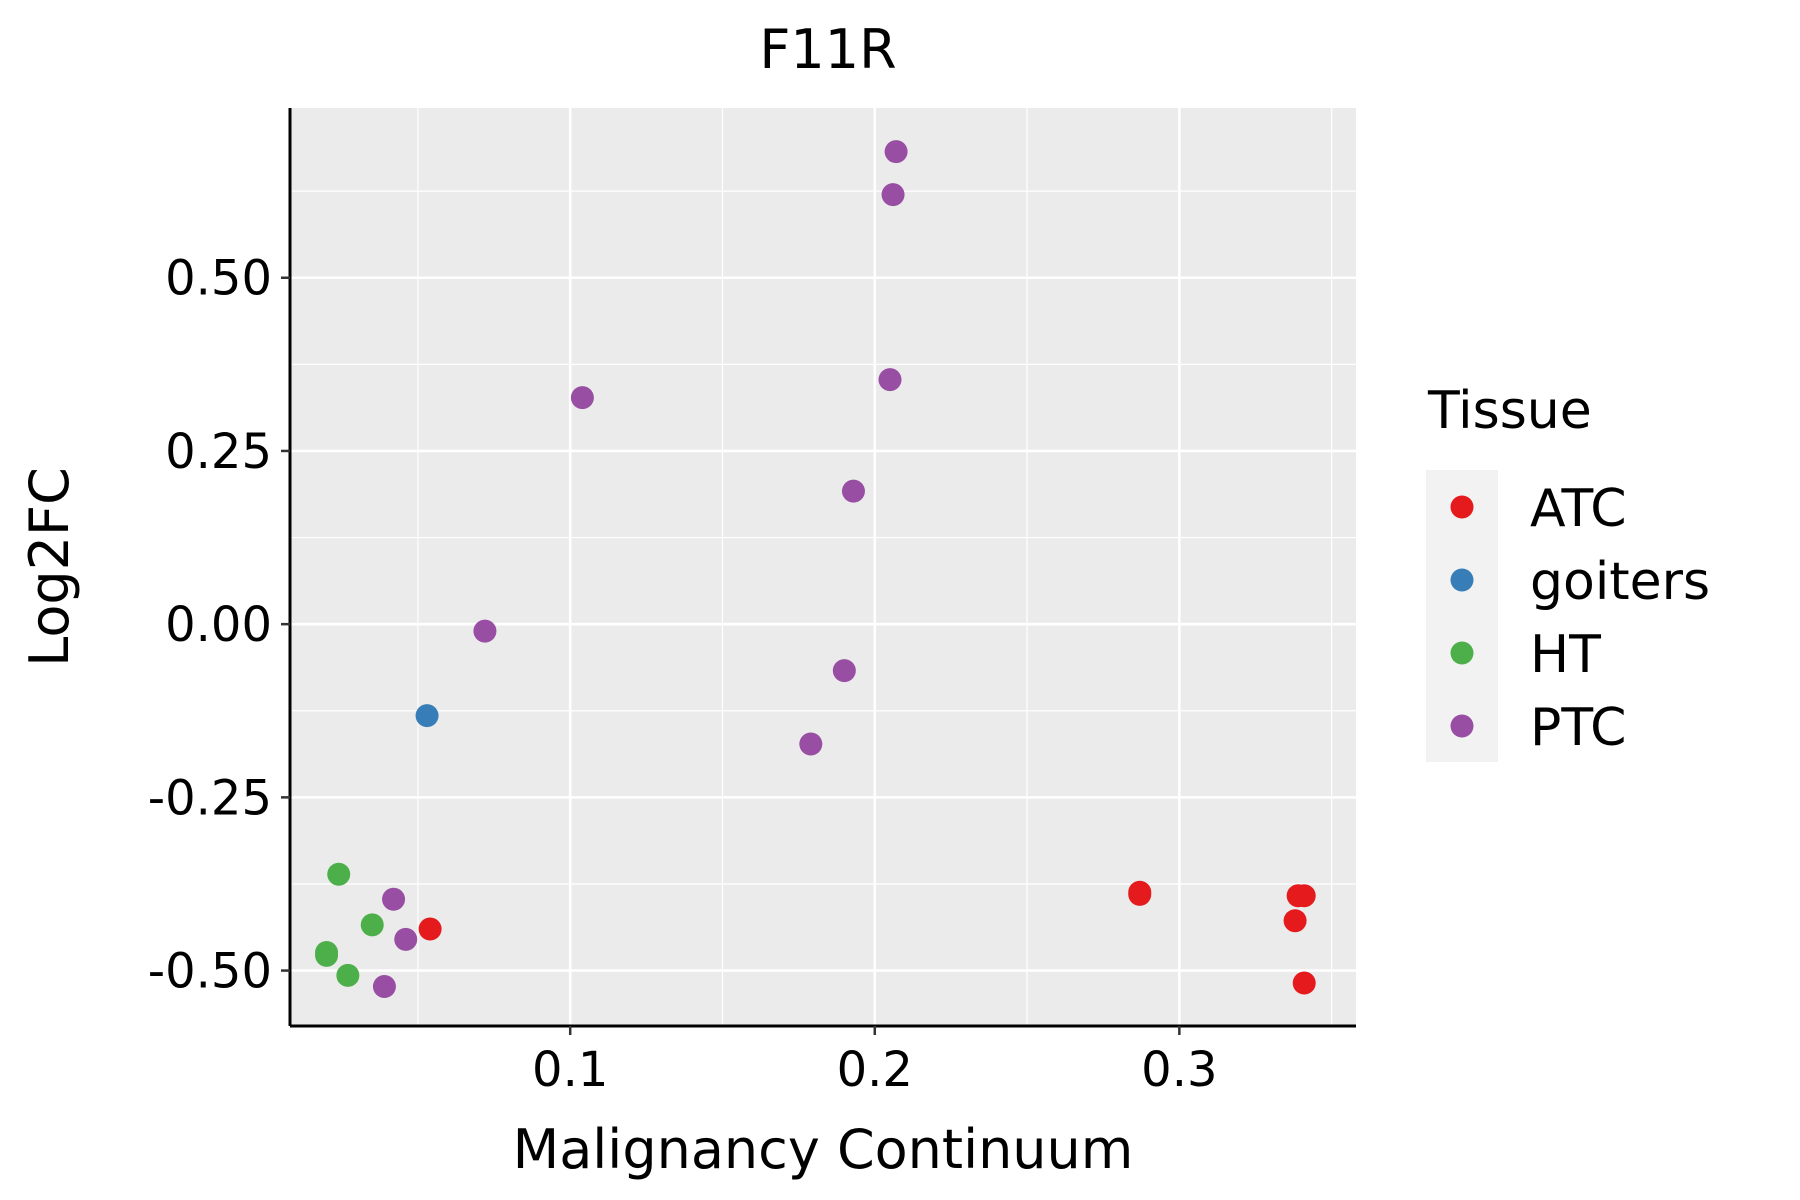 The height and width of the screenshot is (1200, 1800). I want to click on legend-key-background, so click(1462, 616).